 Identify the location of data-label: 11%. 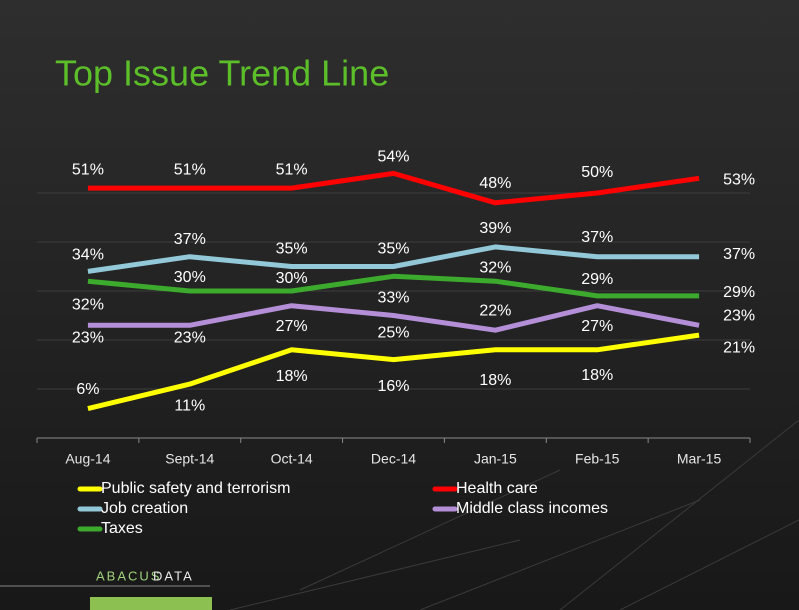
(189, 405).